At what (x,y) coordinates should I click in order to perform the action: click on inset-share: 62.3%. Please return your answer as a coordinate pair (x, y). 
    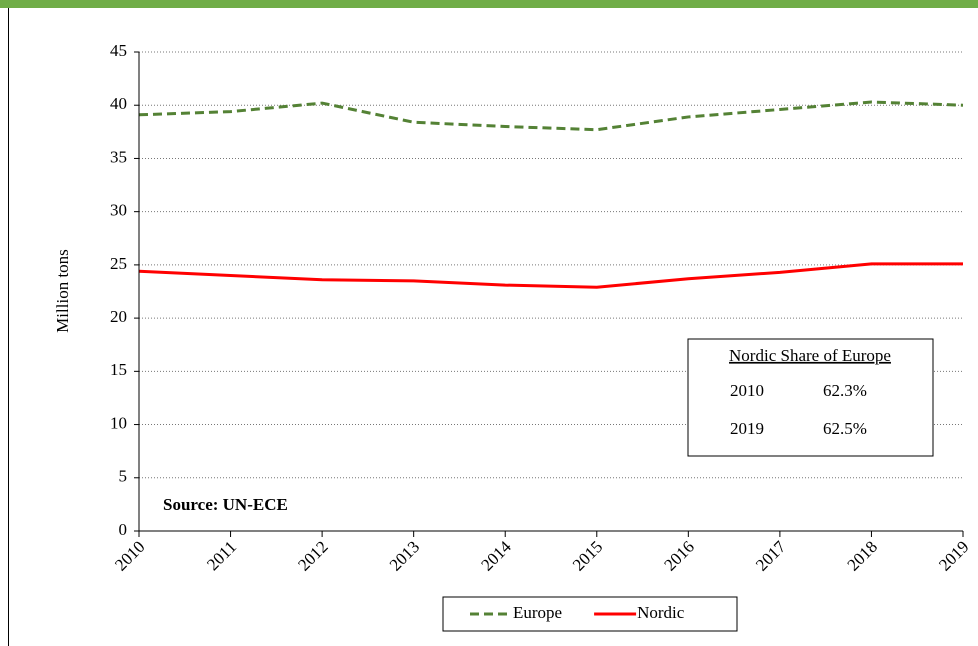
    Looking at the image, I should click on (845, 390).